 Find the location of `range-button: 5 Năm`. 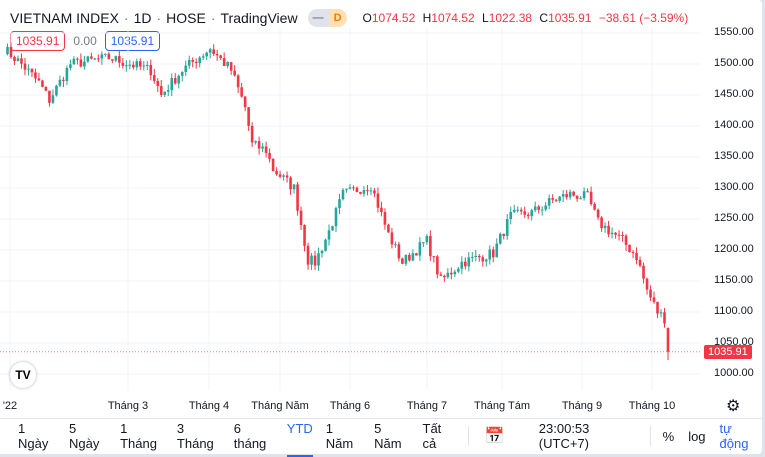

range-button: 5 Năm is located at coordinates (388, 436).